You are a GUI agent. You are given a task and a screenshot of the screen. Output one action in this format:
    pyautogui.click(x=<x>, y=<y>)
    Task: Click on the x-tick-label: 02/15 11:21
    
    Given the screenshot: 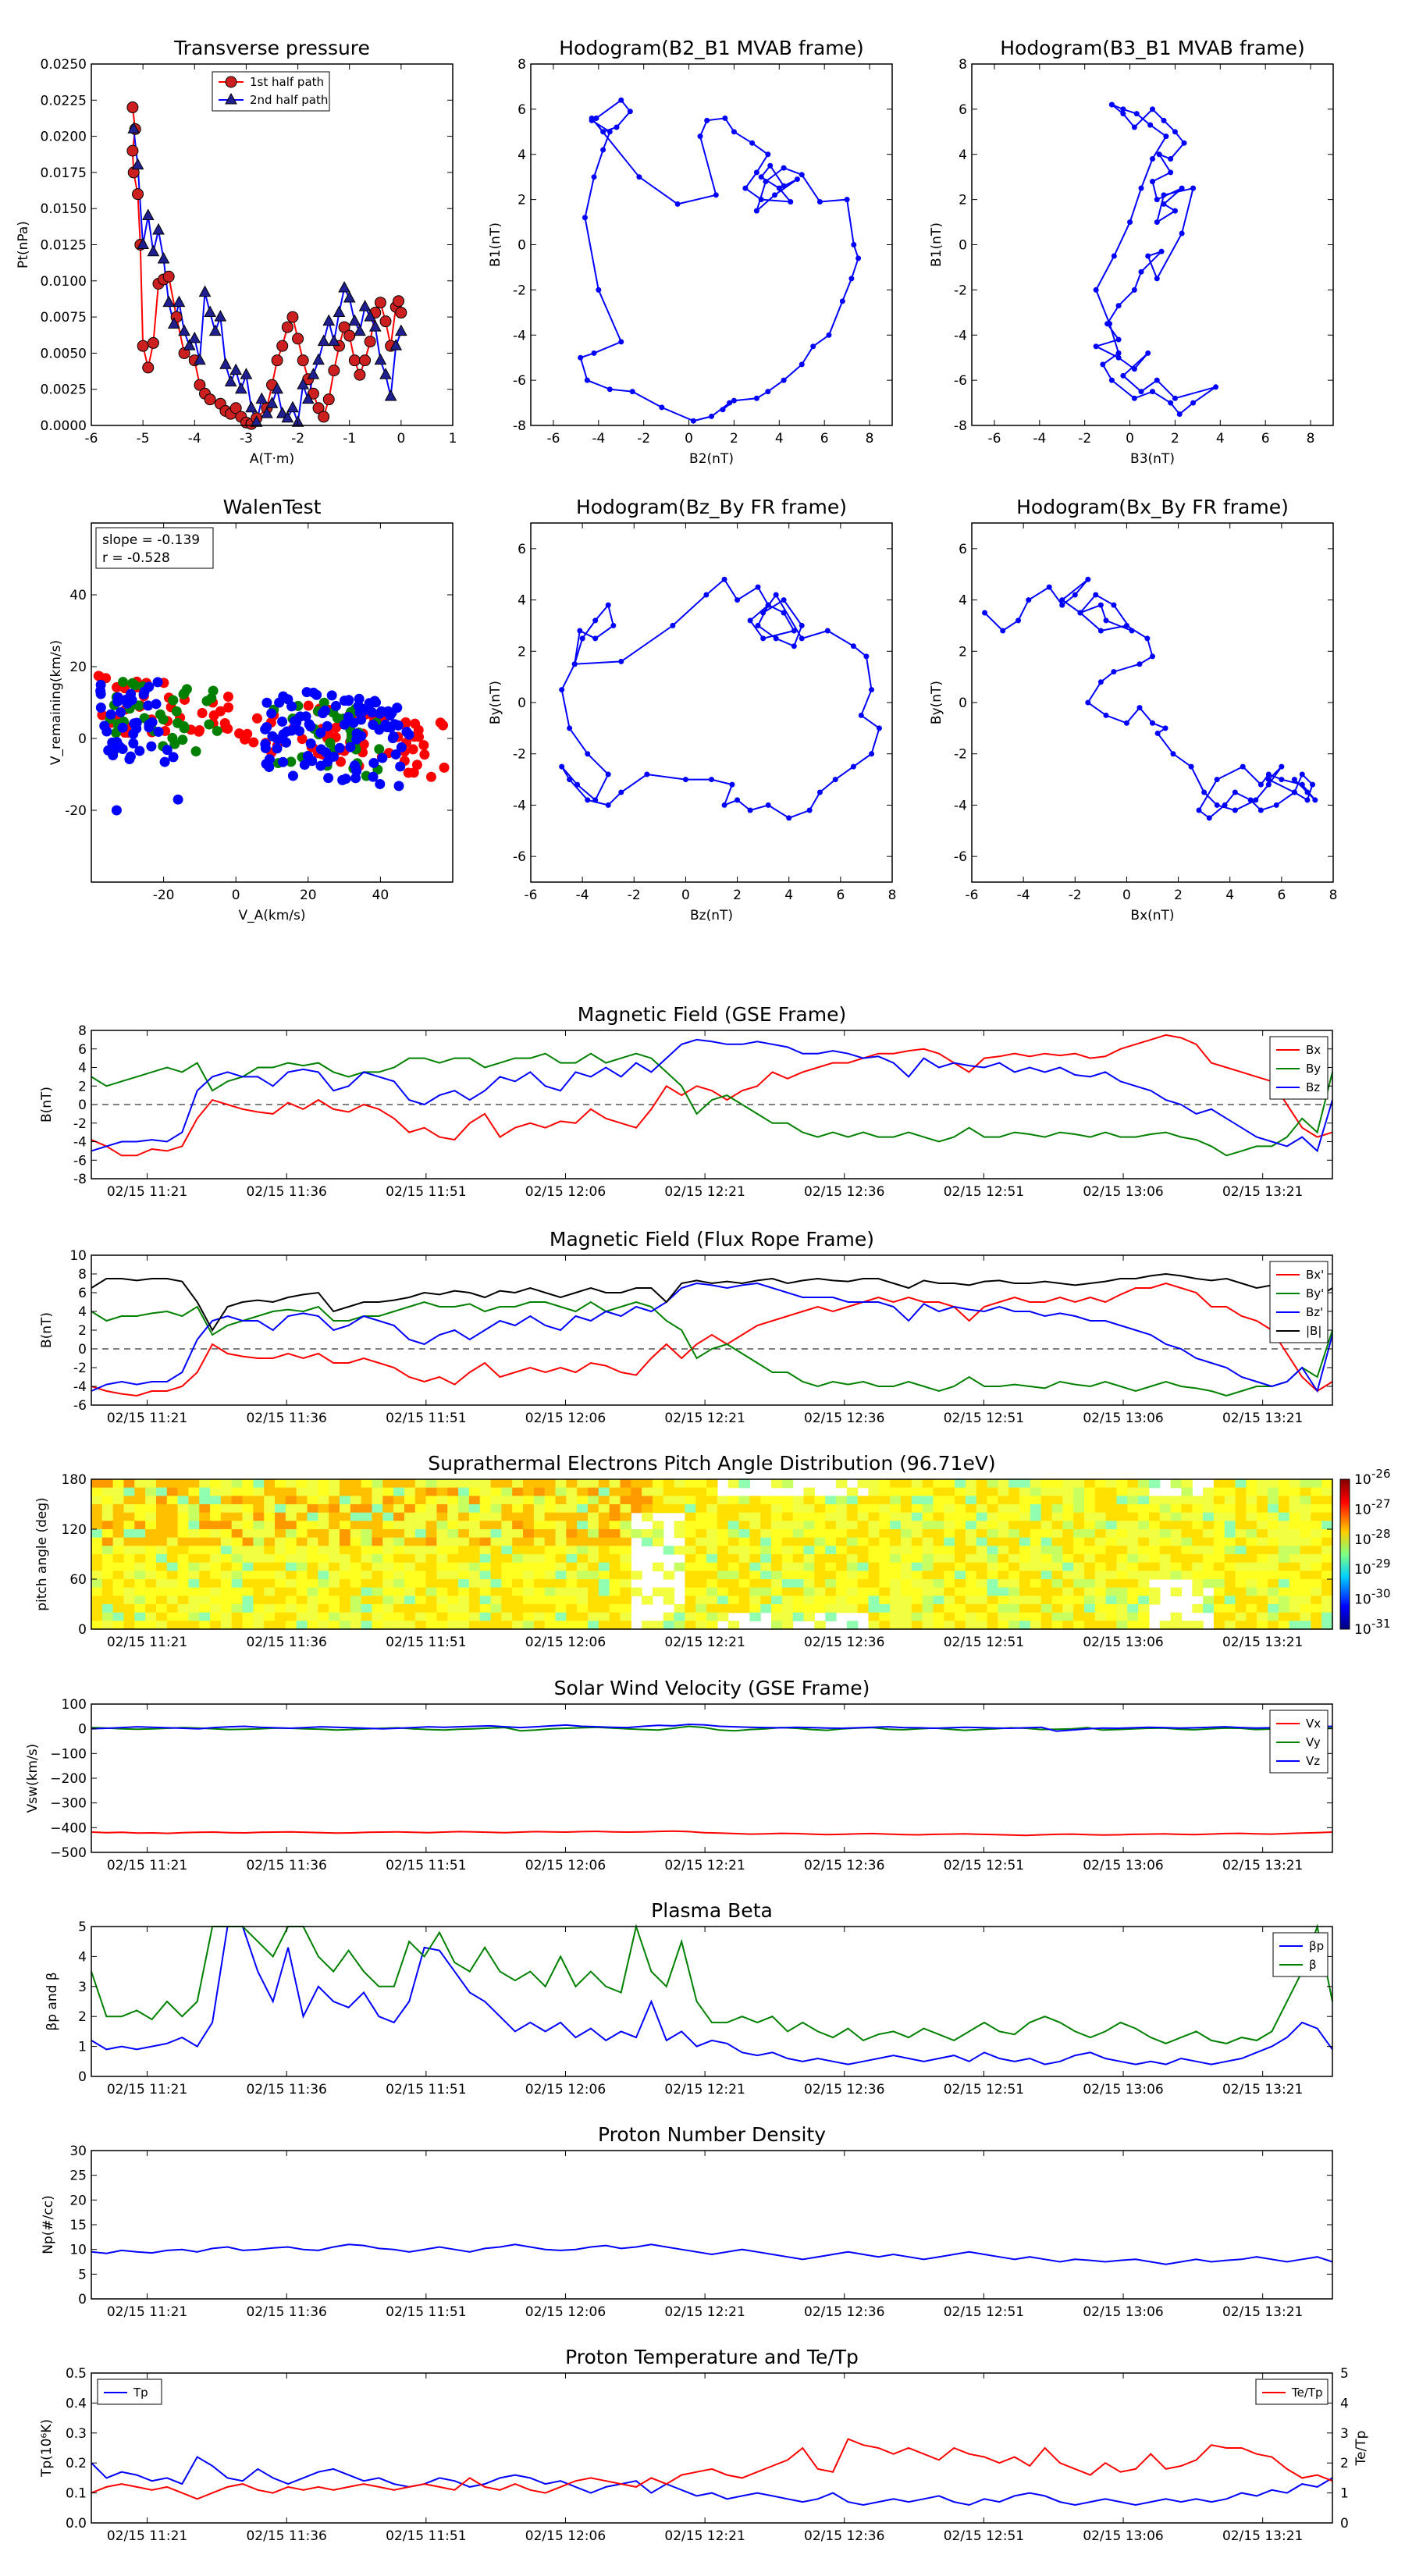 What is the action you would take?
    pyautogui.click(x=147, y=2312)
    